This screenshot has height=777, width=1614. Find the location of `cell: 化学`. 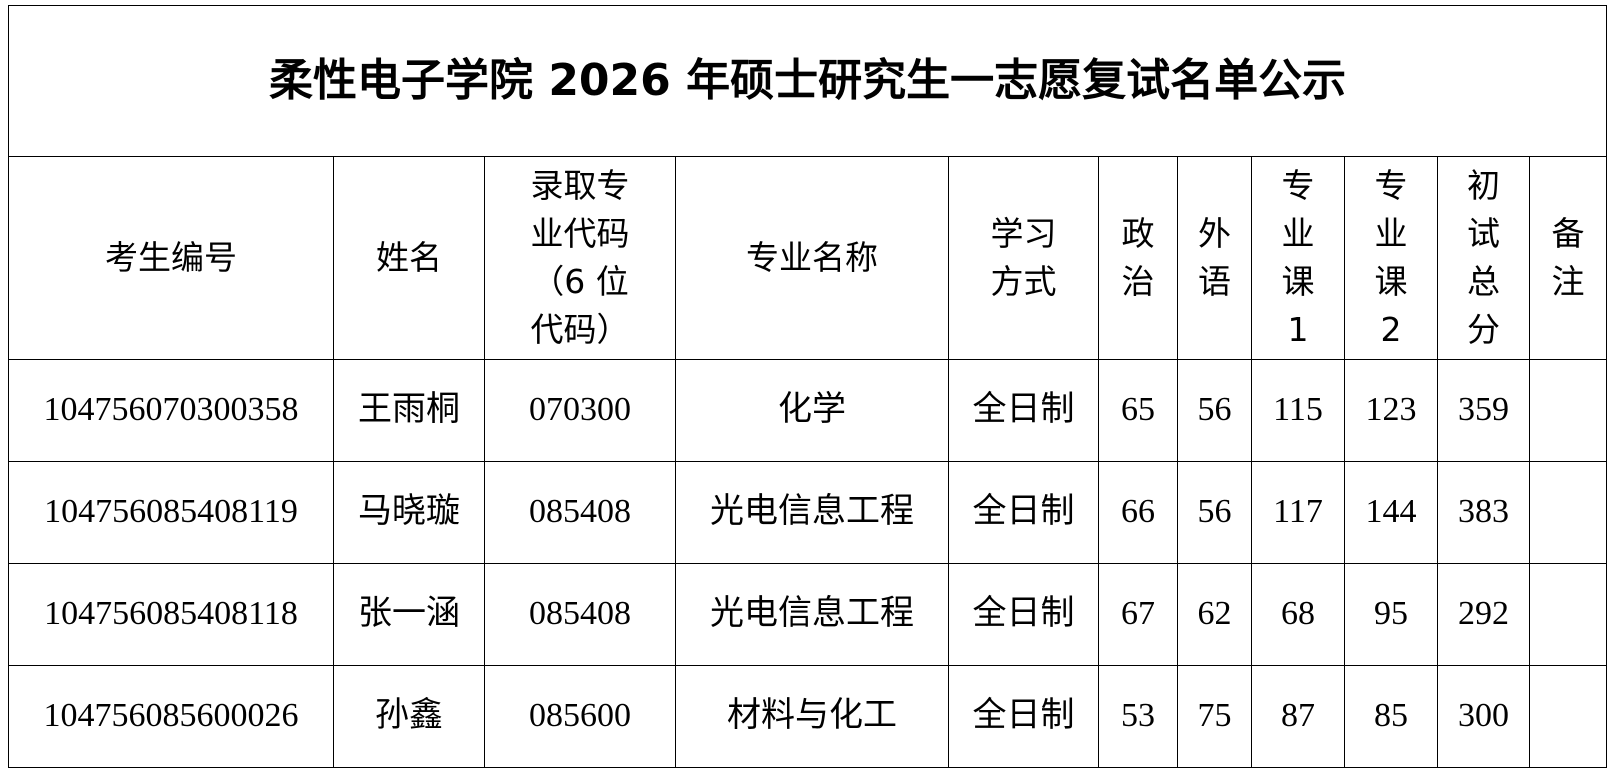

cell: 化学 is located at coordinates (812, 410).